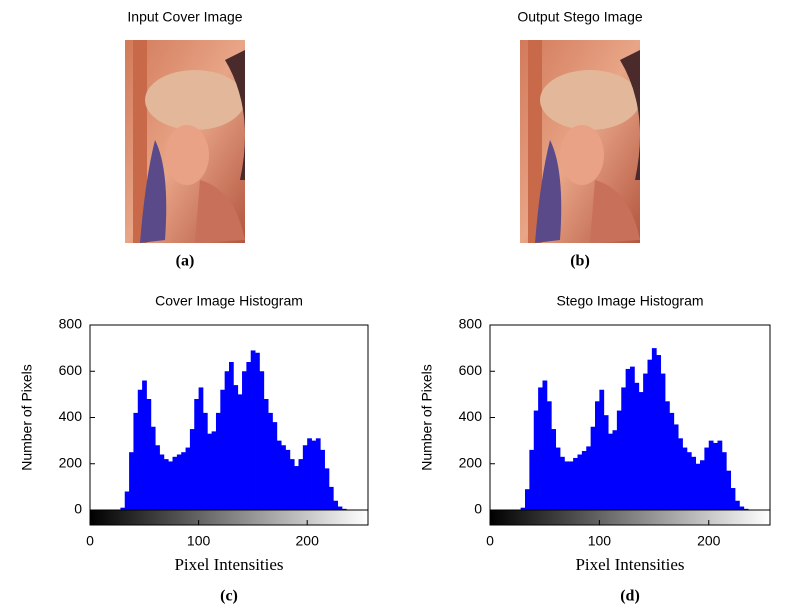 The image size is (792, 612). What do you see at coordinates (629, 301) in the screenshot?
I see `chart-title: Stego Image Histogram` at bounding box center [629, 301].